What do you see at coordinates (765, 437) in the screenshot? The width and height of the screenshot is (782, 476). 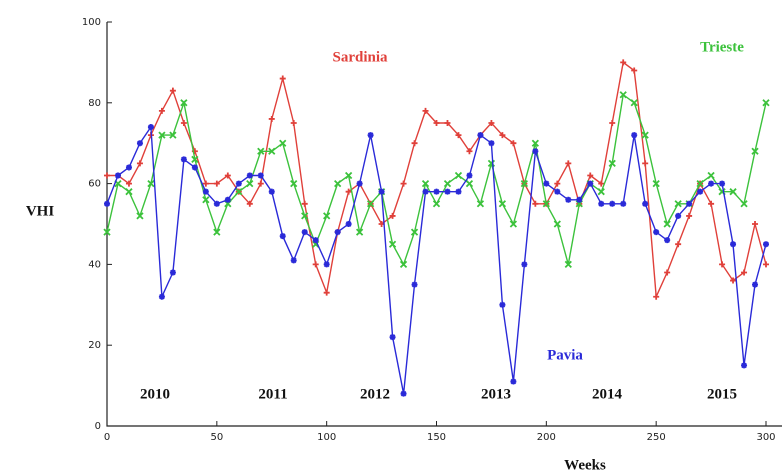 I see `x-tick-label: 300` at bounding box center [765, 437].